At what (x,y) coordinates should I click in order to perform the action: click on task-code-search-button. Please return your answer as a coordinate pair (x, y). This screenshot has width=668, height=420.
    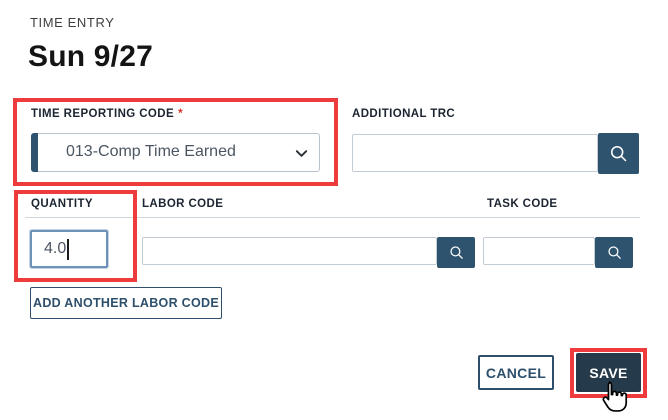
    Looking at the image, I should click on (614, 252).